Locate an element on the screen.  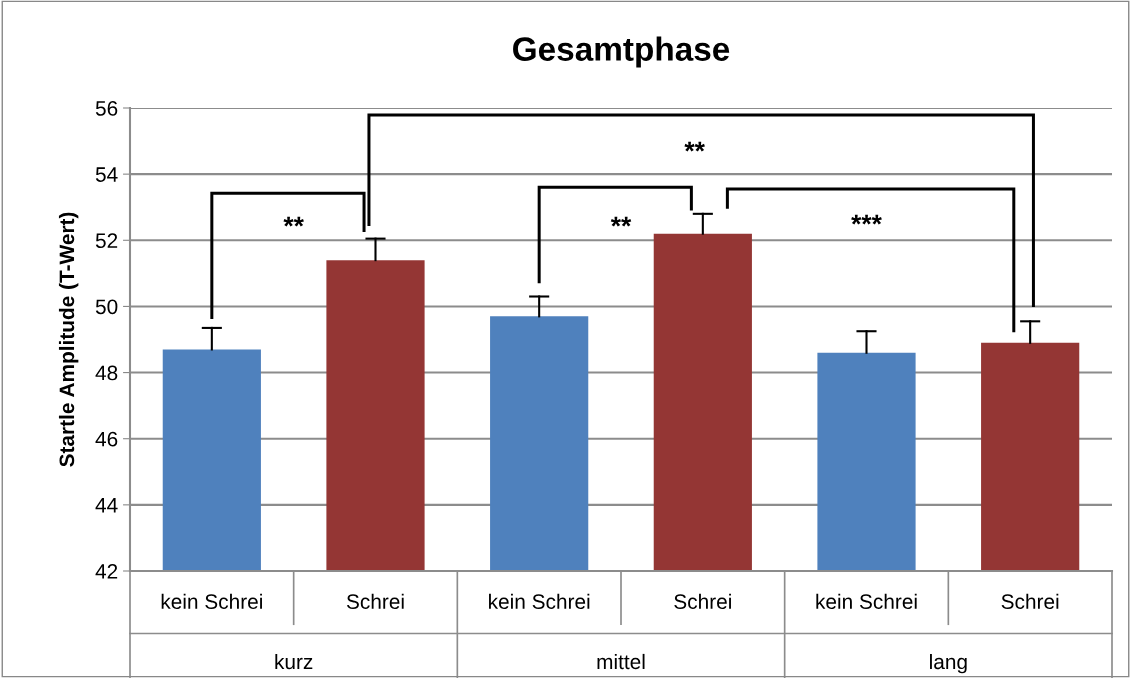
annotation: *** is located at coordinates (866, 219).